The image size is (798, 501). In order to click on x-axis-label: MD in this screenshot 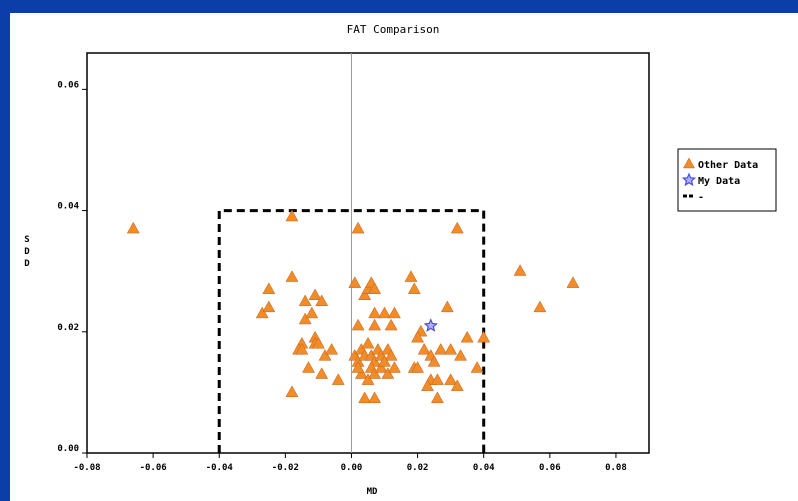, I will do `click(372, 492)`.